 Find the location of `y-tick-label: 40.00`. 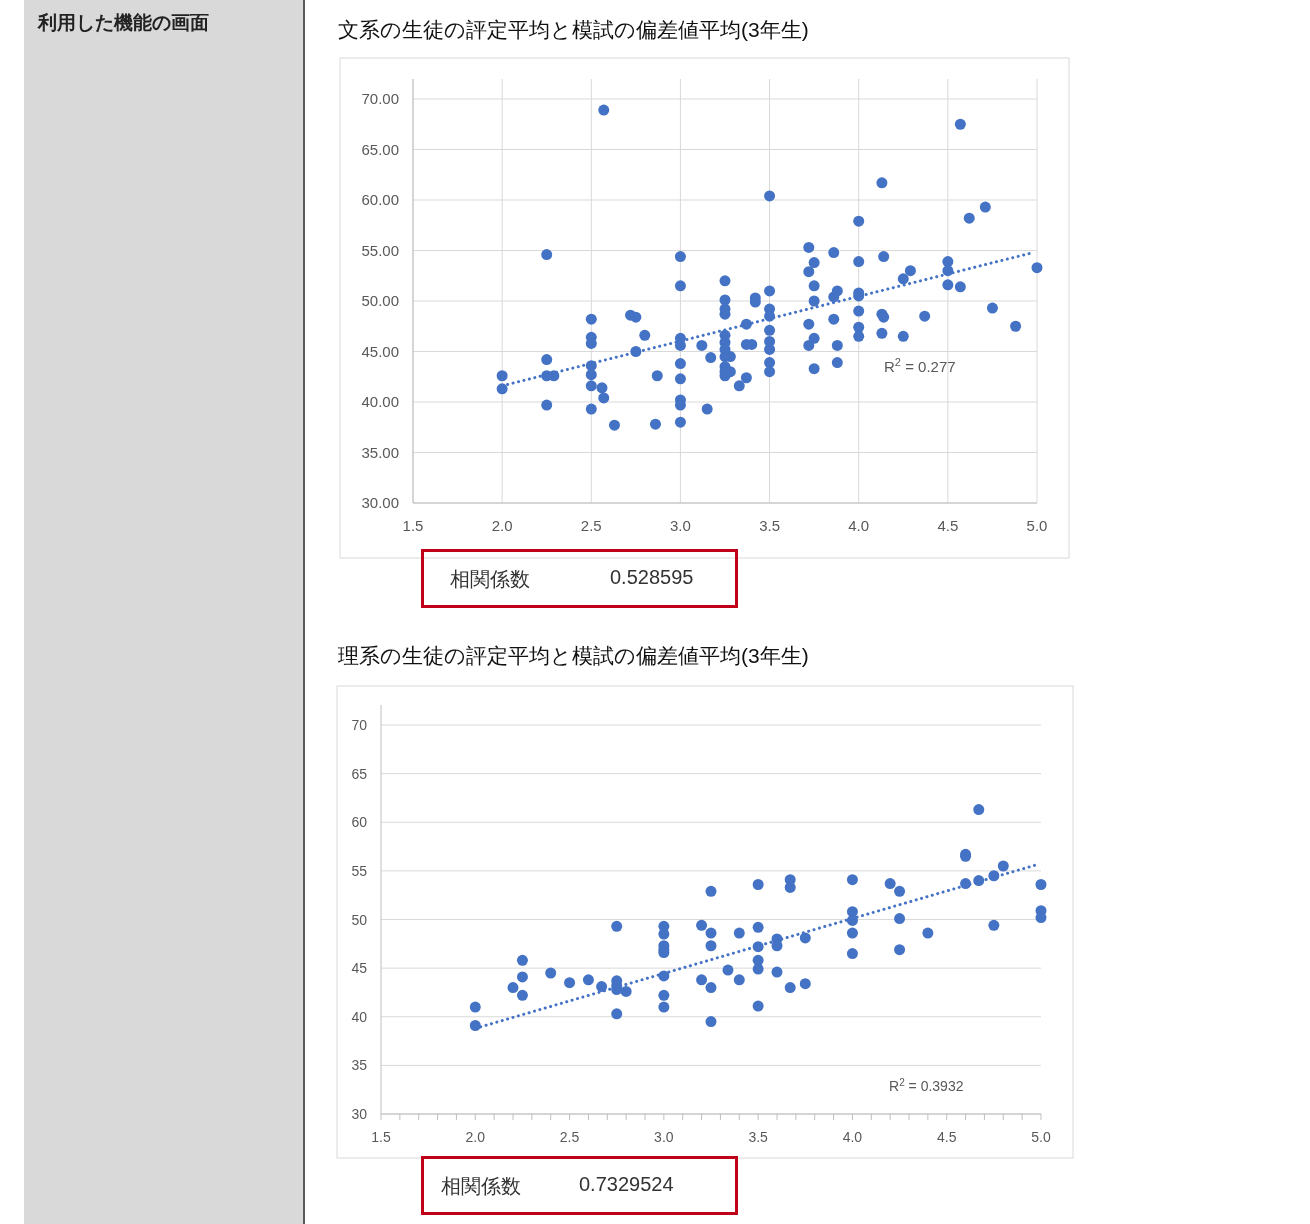

y-tick-label: 40.00 is located at coordinates (380, 401).